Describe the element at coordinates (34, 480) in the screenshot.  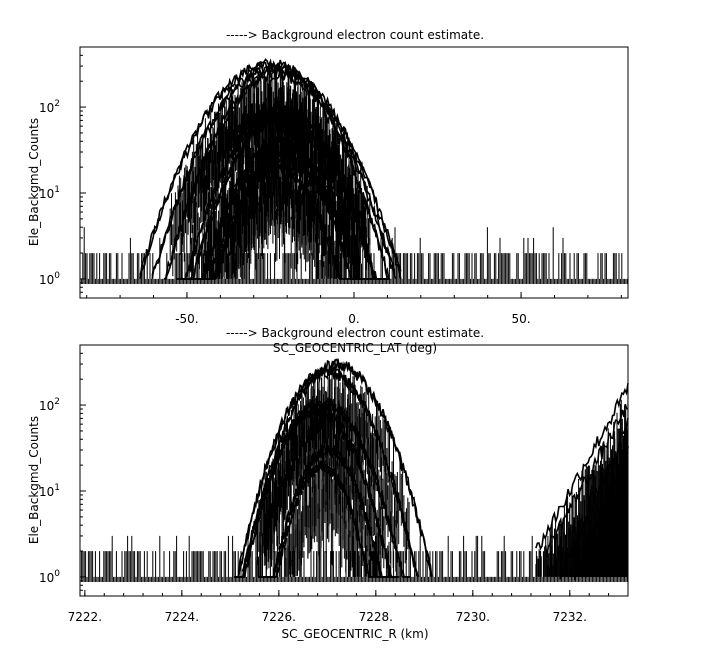
I see `y-axis-label-2: Ele_Backgmd_Counts` at that location.